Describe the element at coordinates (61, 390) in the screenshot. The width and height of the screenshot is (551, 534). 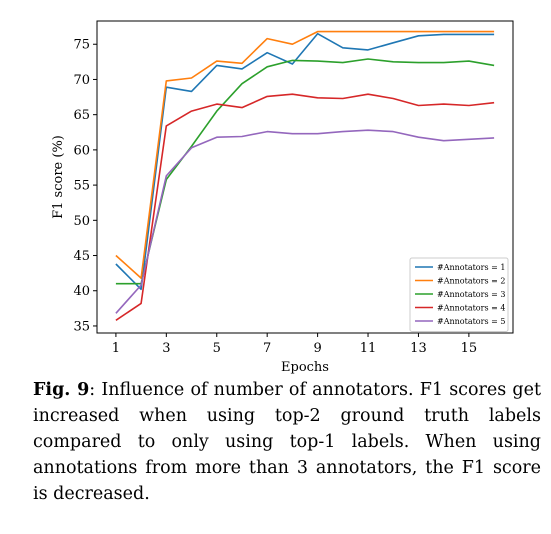
I see `figure-label: Fig. 9` at that location.